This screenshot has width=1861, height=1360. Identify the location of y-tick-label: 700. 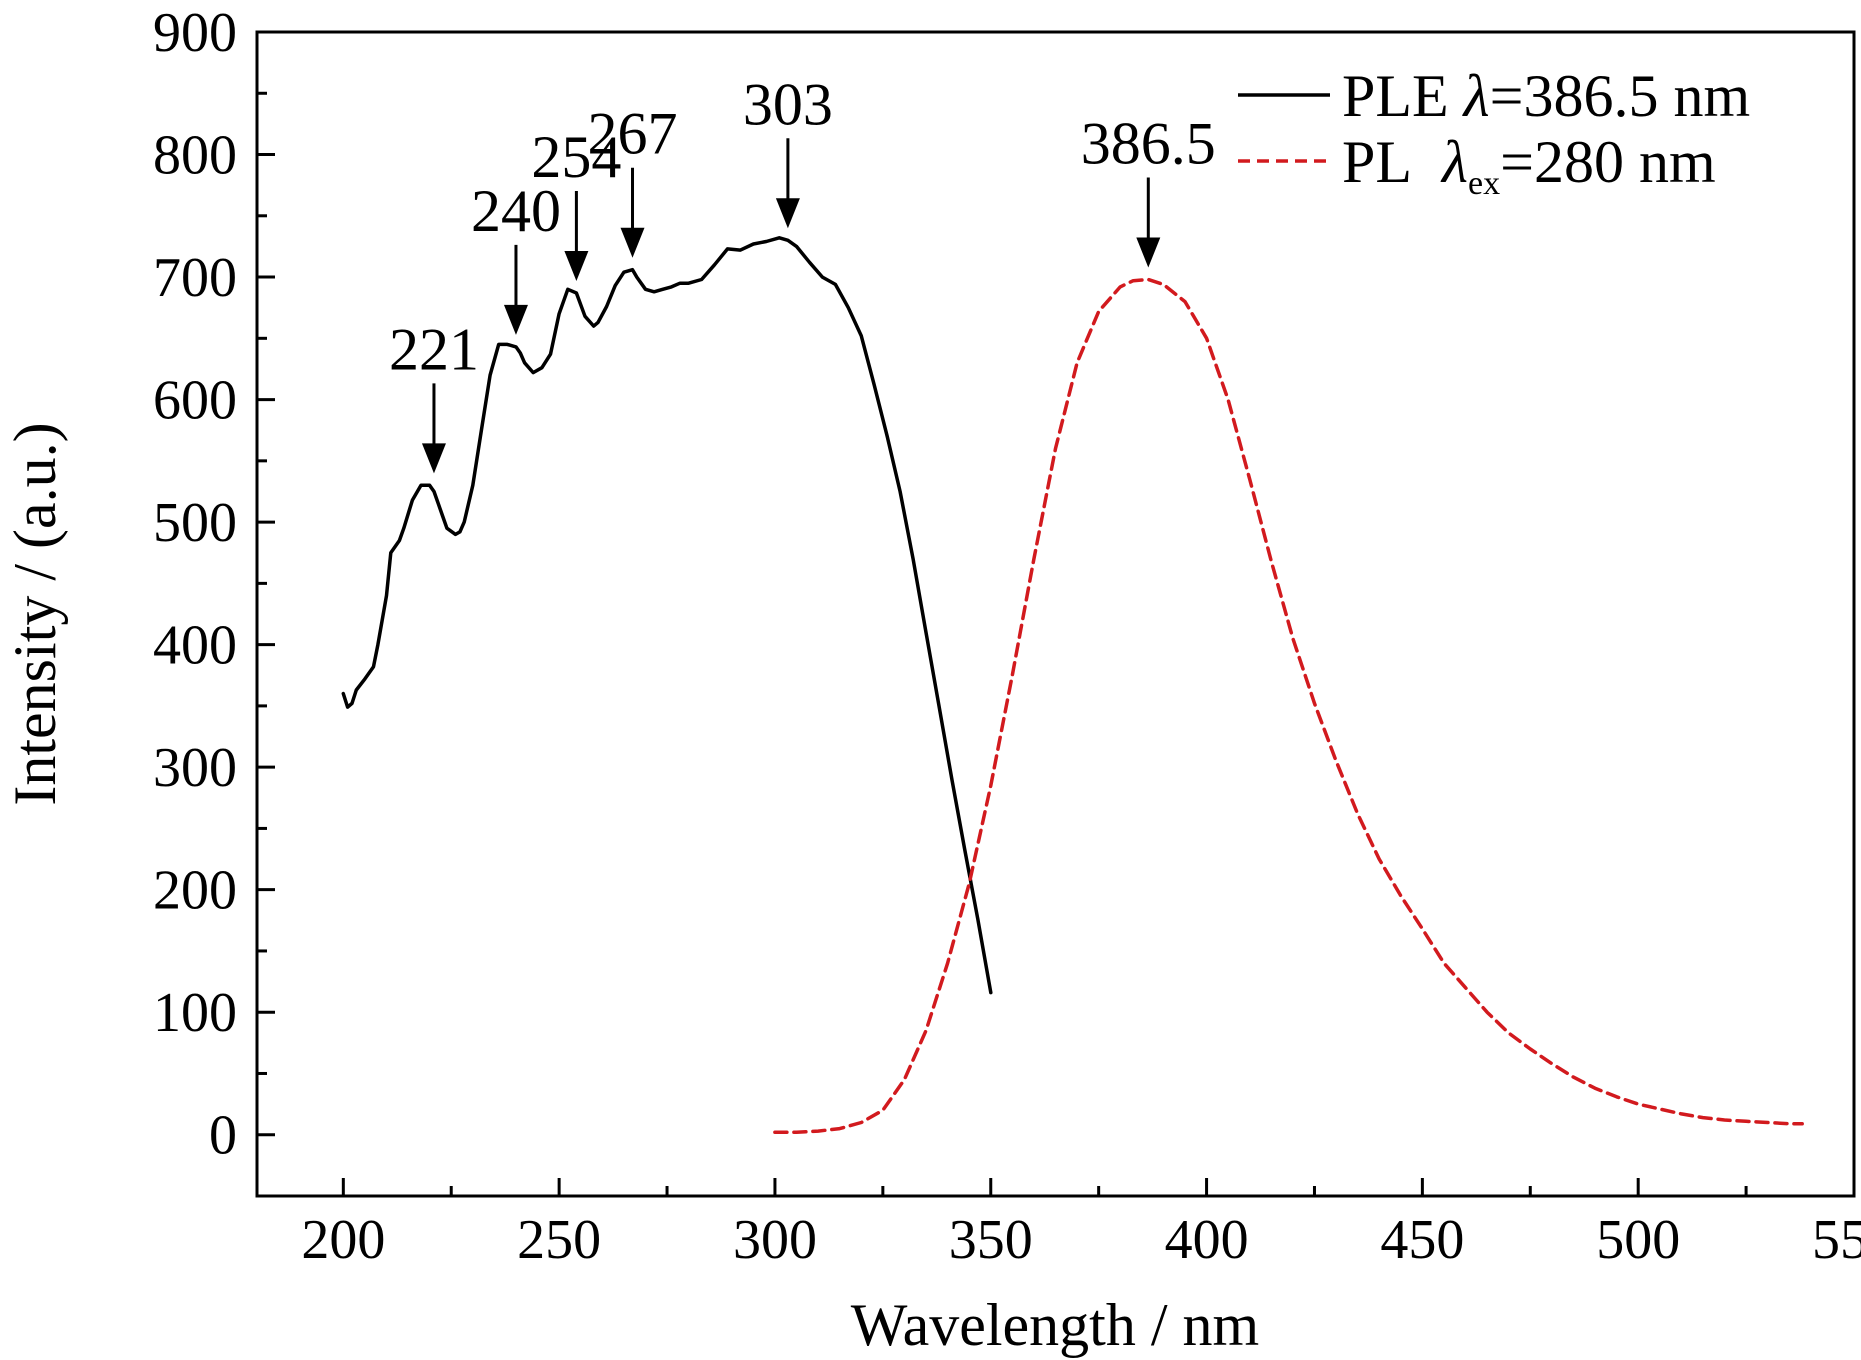
(195, 278).